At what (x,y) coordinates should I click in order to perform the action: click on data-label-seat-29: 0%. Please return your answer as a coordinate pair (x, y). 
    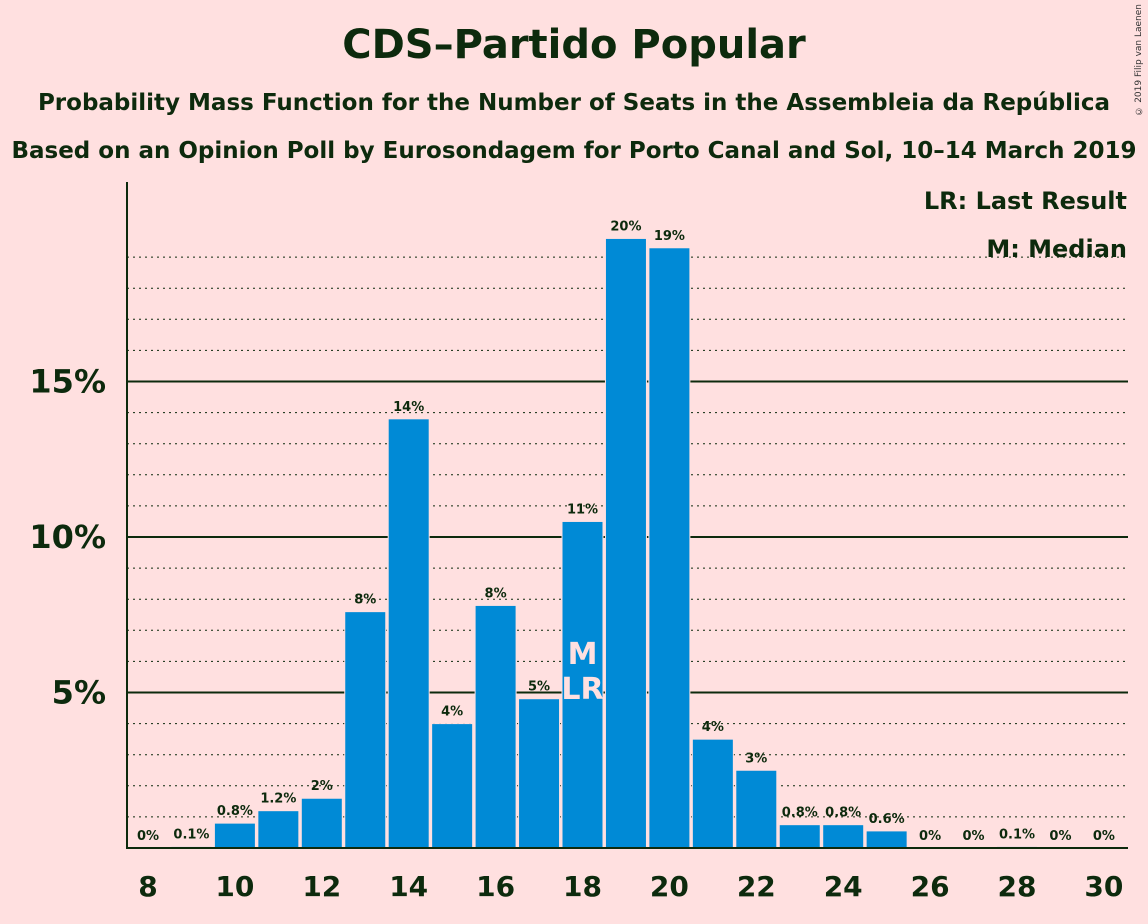
    Looking at the image, I should click on (1060, 836).